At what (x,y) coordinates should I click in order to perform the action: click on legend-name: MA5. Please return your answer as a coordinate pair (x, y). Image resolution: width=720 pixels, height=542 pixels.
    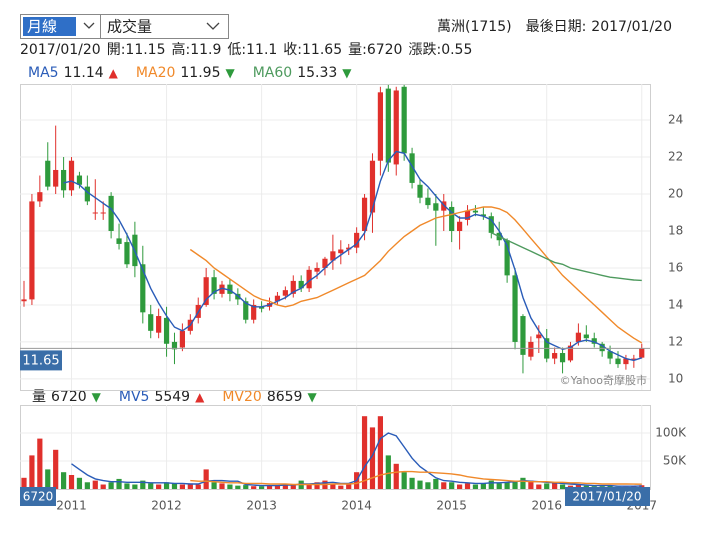
    Looking at the image, I should click on (43, 73).